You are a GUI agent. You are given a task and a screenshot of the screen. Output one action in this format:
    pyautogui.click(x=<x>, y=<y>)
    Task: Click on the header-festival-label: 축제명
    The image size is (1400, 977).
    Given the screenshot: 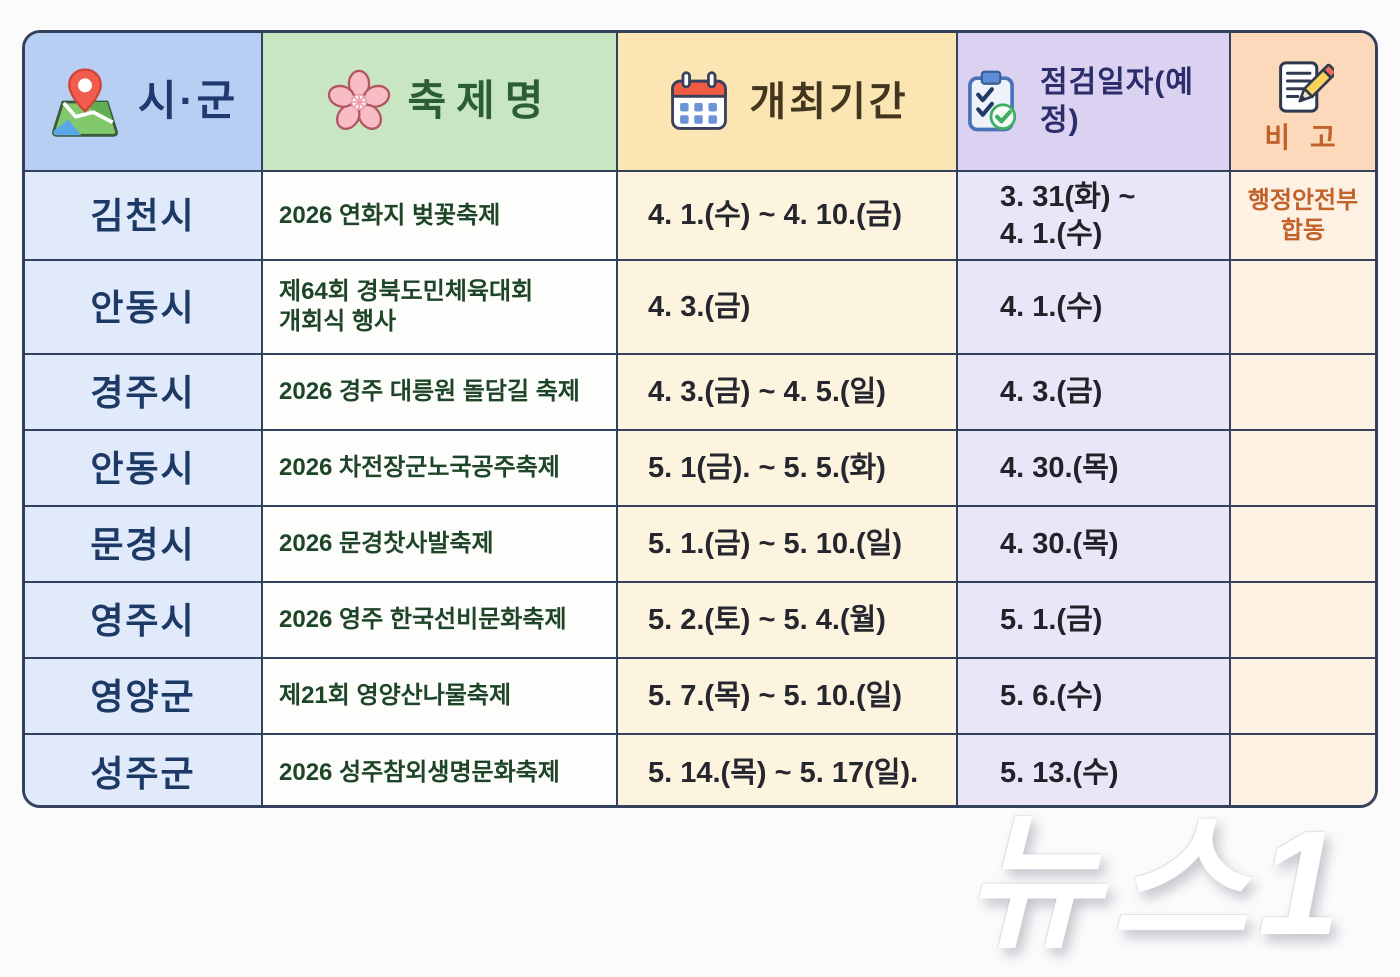 What is the action you would take?
    pyautogui.click(x=480, y=101)
    